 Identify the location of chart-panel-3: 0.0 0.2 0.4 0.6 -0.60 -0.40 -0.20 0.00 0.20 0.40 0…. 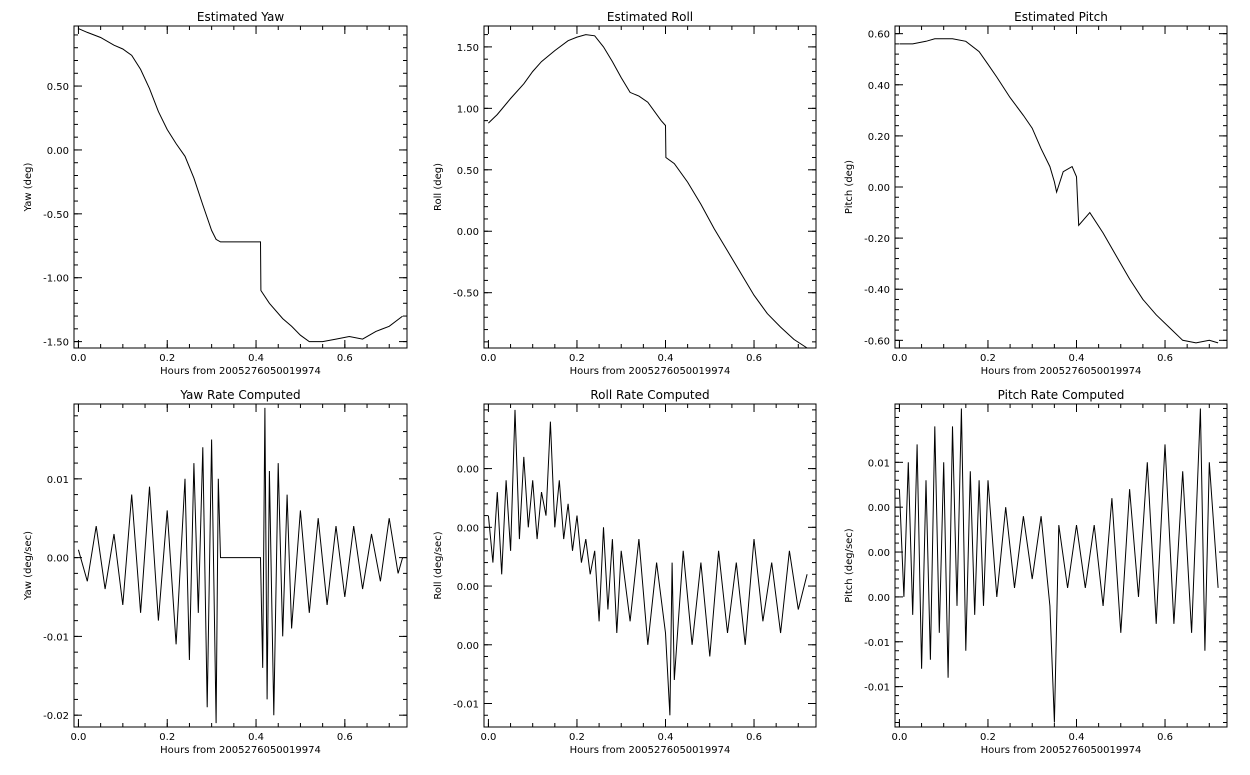
(1036, 193).